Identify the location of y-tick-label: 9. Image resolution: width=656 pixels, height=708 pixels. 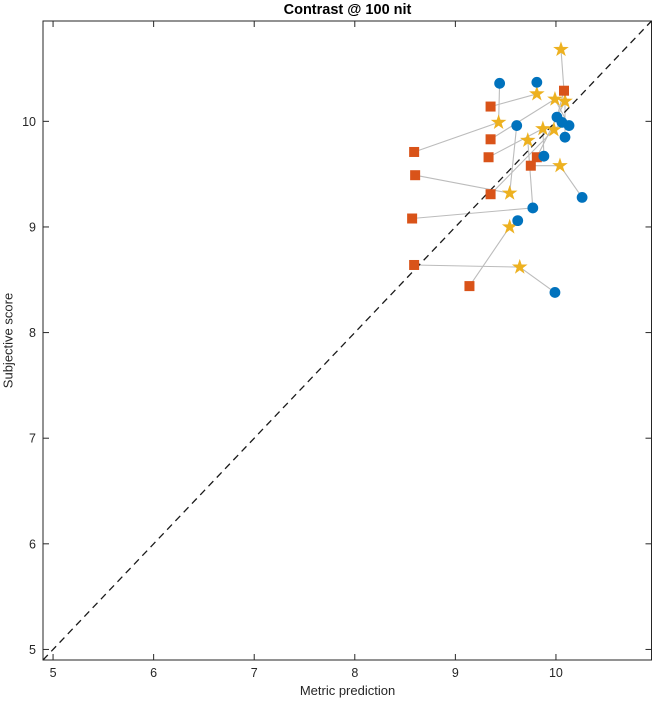
(32, 227).